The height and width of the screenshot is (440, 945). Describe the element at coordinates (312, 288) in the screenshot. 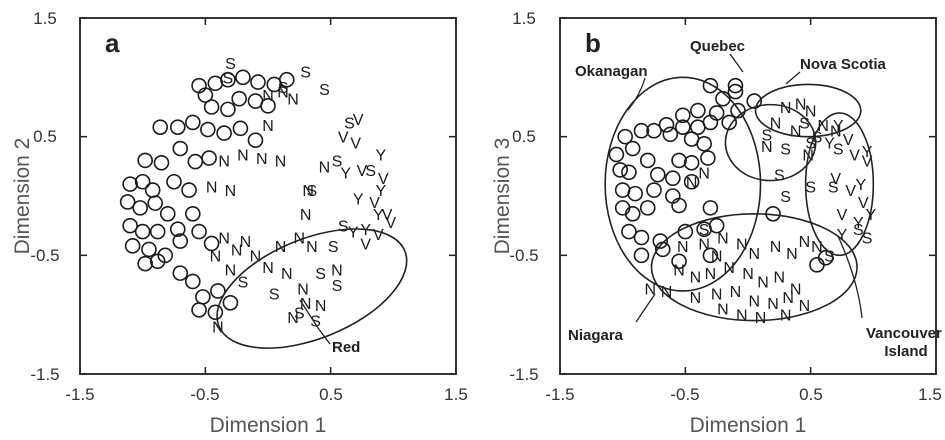

I see `panel-a-regions` at that location.